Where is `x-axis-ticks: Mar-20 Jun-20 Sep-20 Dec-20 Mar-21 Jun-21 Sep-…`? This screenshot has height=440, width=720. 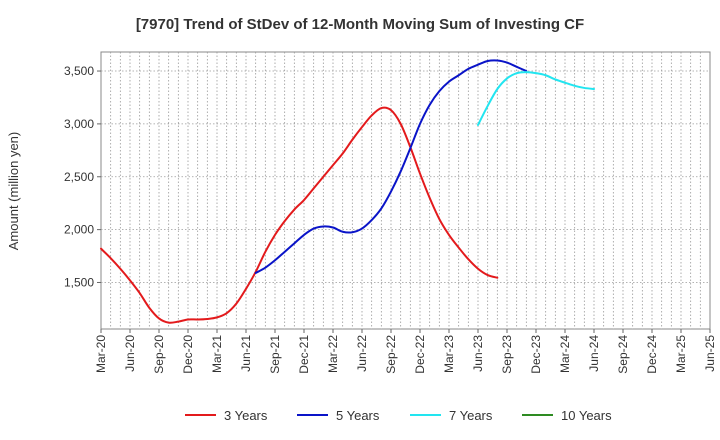
x-axis-ticks: Mar-20 Jun-20 Sep-20 Dec-20 Mar-21 Jun-21 Sep-… is located at coordinates (405, 351).